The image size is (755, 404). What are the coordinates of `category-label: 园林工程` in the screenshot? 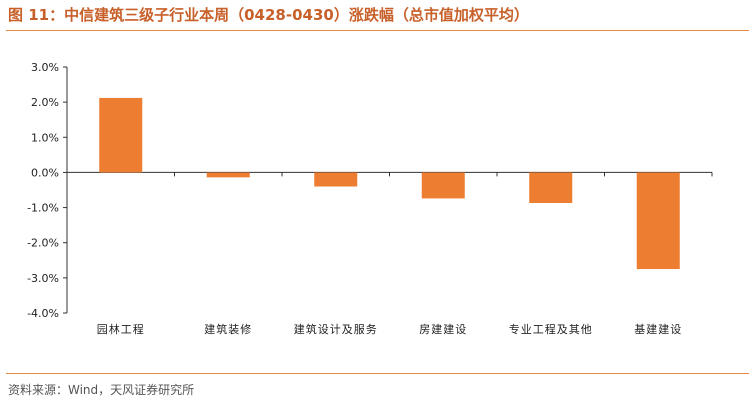 It's located at (121, 329).